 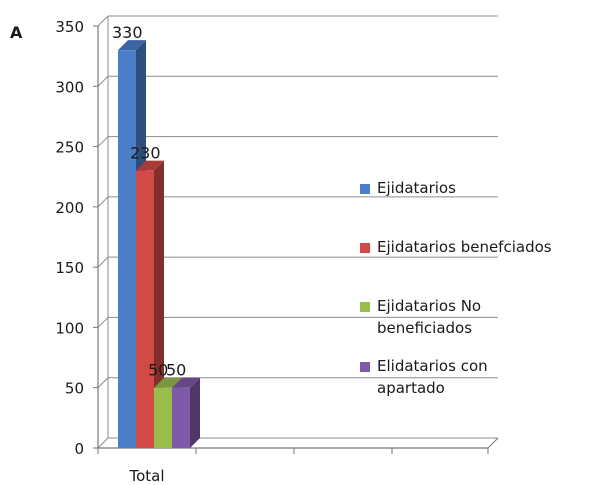 I want to click on panel-label: A, so click(x=16, y=32).